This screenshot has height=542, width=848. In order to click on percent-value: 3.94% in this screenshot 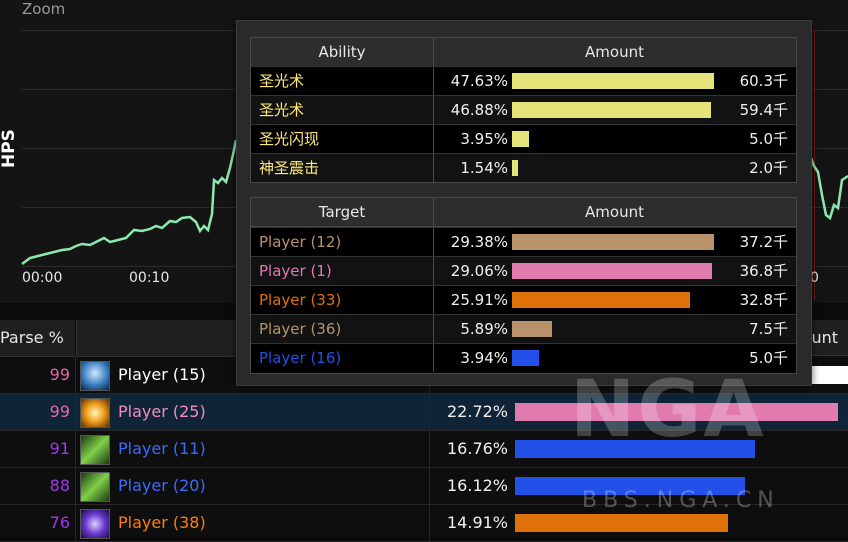, I will do `click(484, 358)`.